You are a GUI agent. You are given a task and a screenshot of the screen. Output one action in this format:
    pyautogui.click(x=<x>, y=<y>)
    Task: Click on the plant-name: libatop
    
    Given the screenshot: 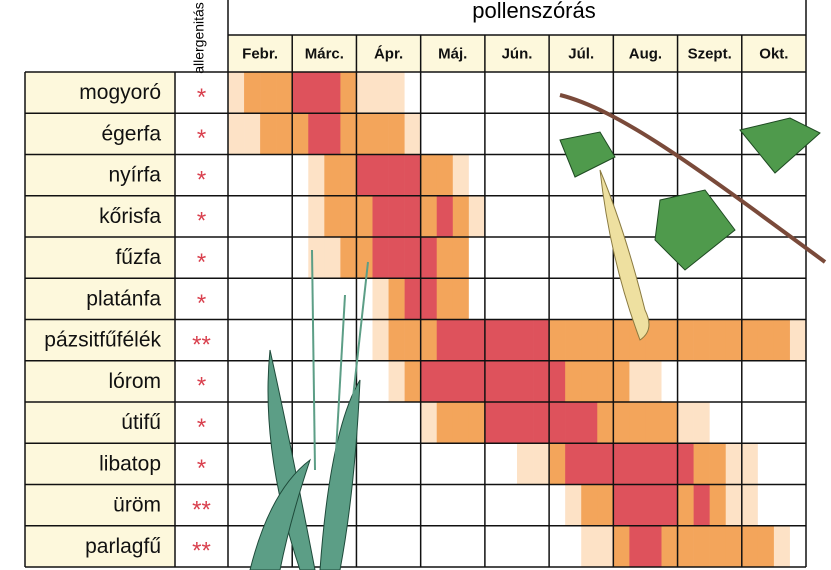 What is the action you would take?
    pyautogui.click(x=130, y=463)
    